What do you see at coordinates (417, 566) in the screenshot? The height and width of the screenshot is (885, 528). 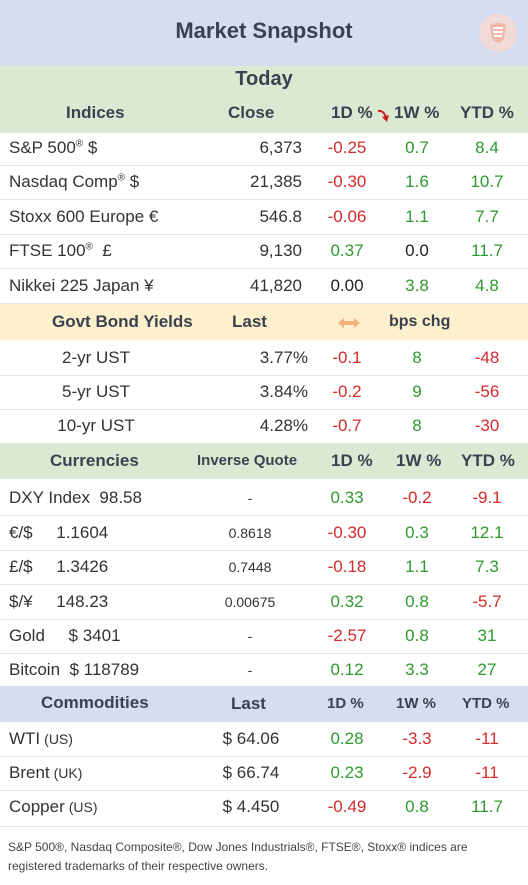 I see `currency-1w: 1.1` at bounding box center [417, 566].